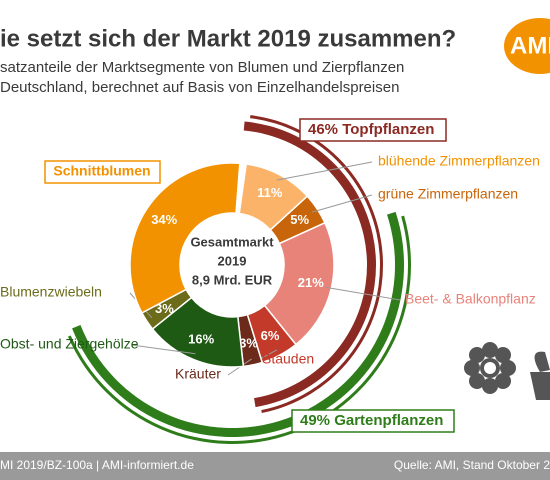 This screenshot has height=480, width=550. What do you see at coordinates (311, 282) in the screenshot?
I see `slice-value-label: 21%` at bounding box center [311, 282].